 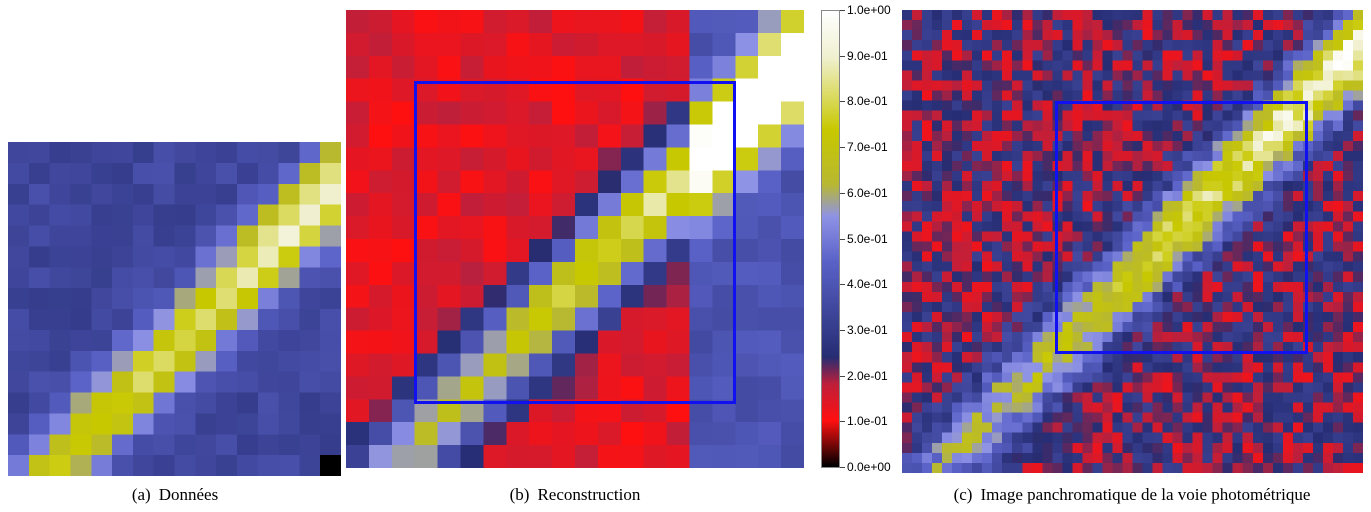 I want to click on colorbar-tick-label: 4.0e-01, so click(x=867, y=284).